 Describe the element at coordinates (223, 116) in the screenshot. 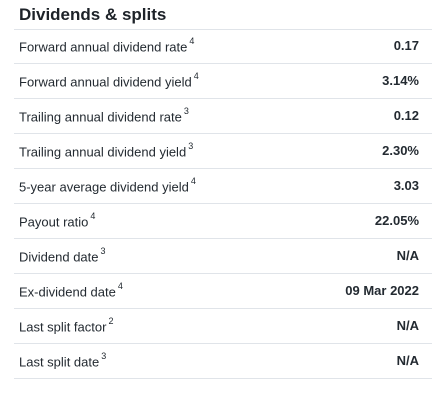

I see `table-row-trailing-dividend-rate: Trailing annual dividend rate 3 0.12` at that location.